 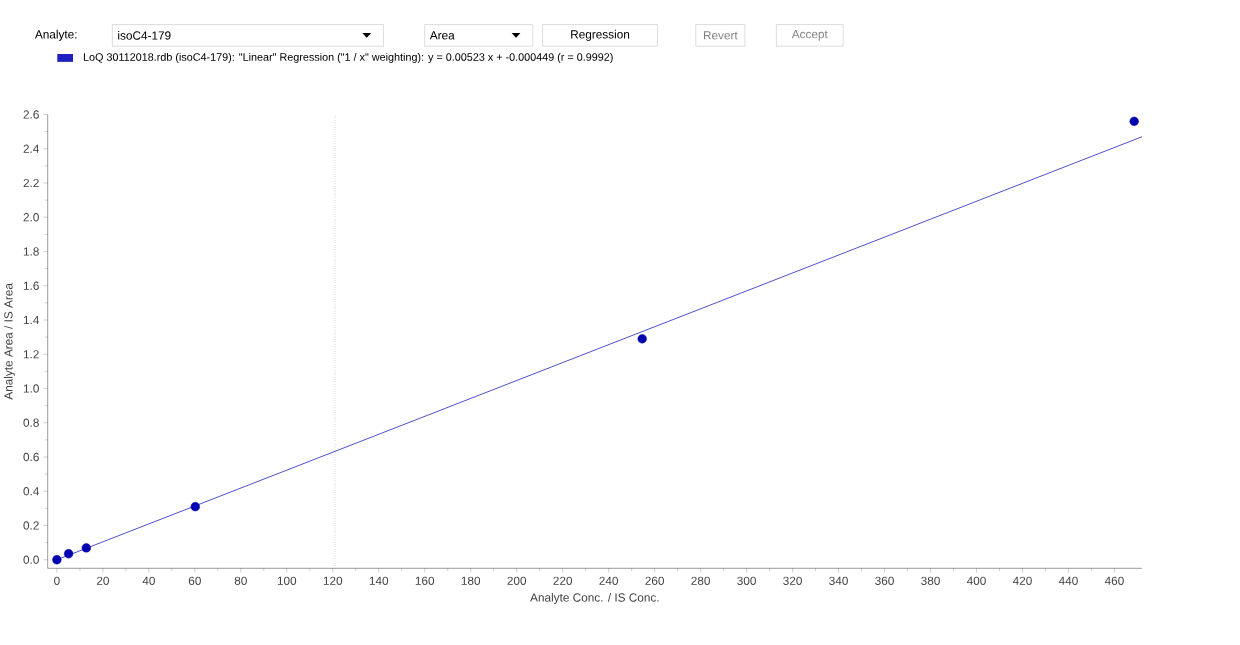 What do you see at coordinates (31, 319) in the screenshot?
I see `y-tick-label: 1.4` at bounding box center [31, 319].